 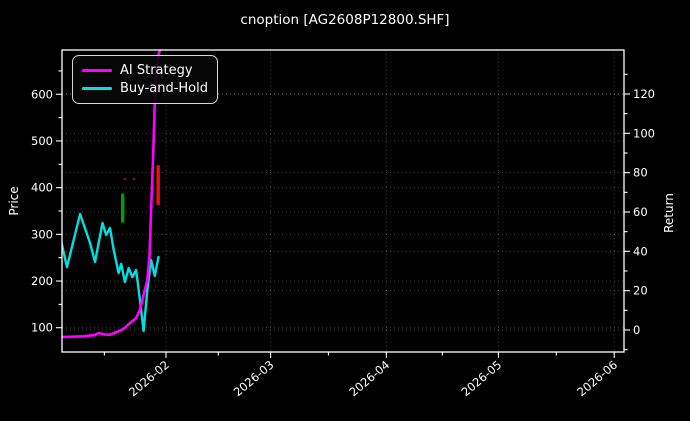 I want to click on date-tick-label: 2026-06, so click(x=597, y=379).